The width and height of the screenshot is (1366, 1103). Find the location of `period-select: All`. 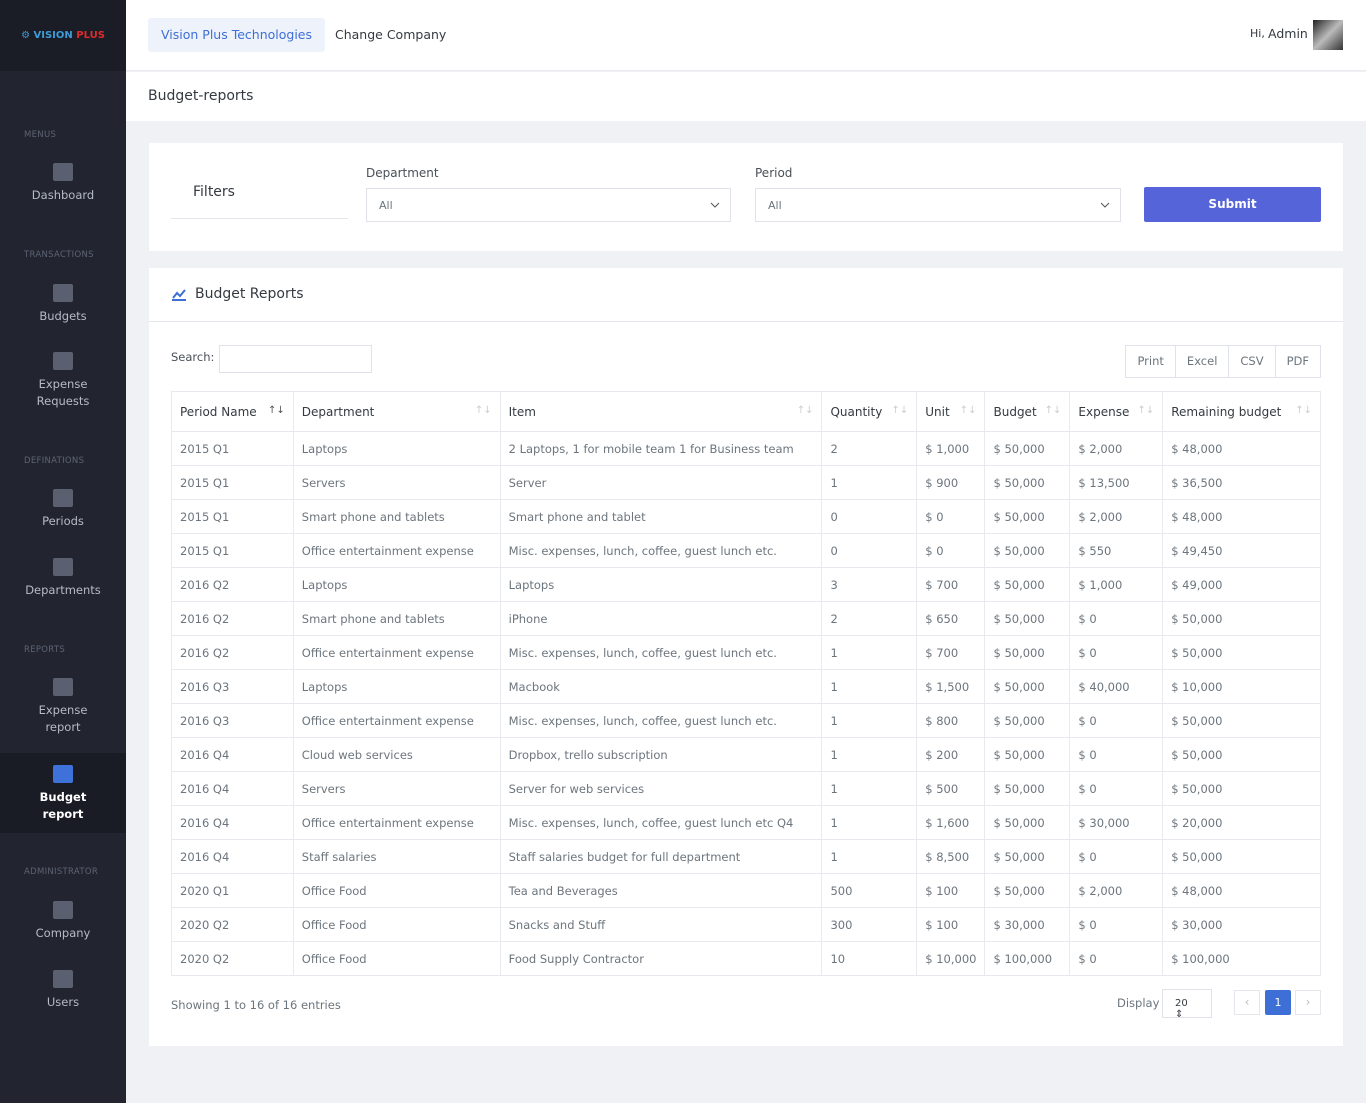

period-select: All is located at coordinates (938, 205).